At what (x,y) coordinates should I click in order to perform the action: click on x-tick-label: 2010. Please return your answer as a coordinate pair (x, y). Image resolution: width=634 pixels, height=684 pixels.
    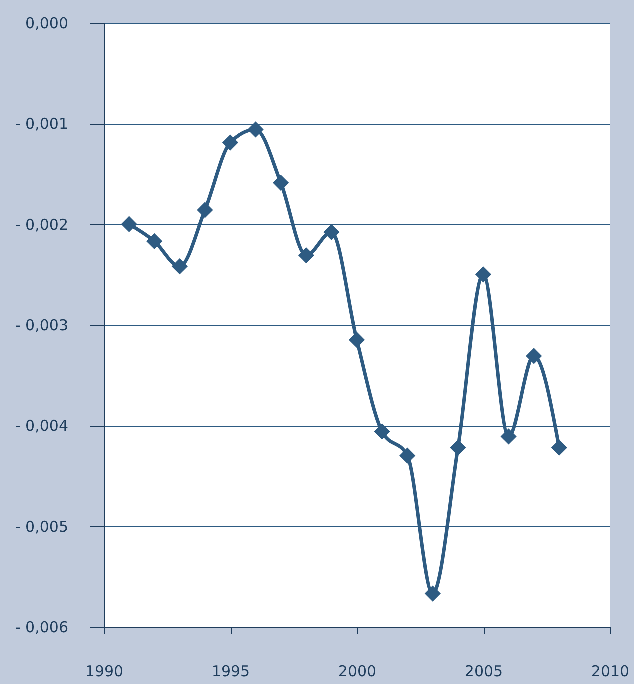
    Looking at the image, I should click on (610, 671).